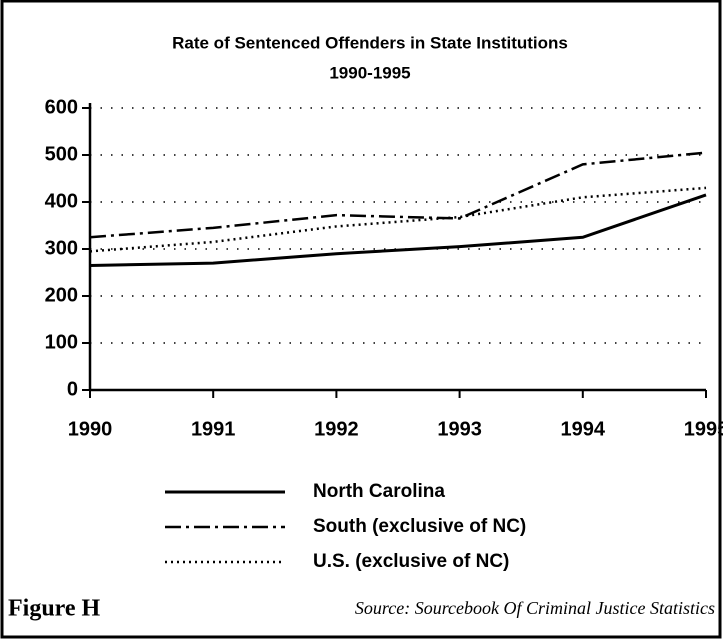  Describe the element at coordinates (419, 526) in the screenshot. I see `legend-label: South (exclusive of NC)` at that location.